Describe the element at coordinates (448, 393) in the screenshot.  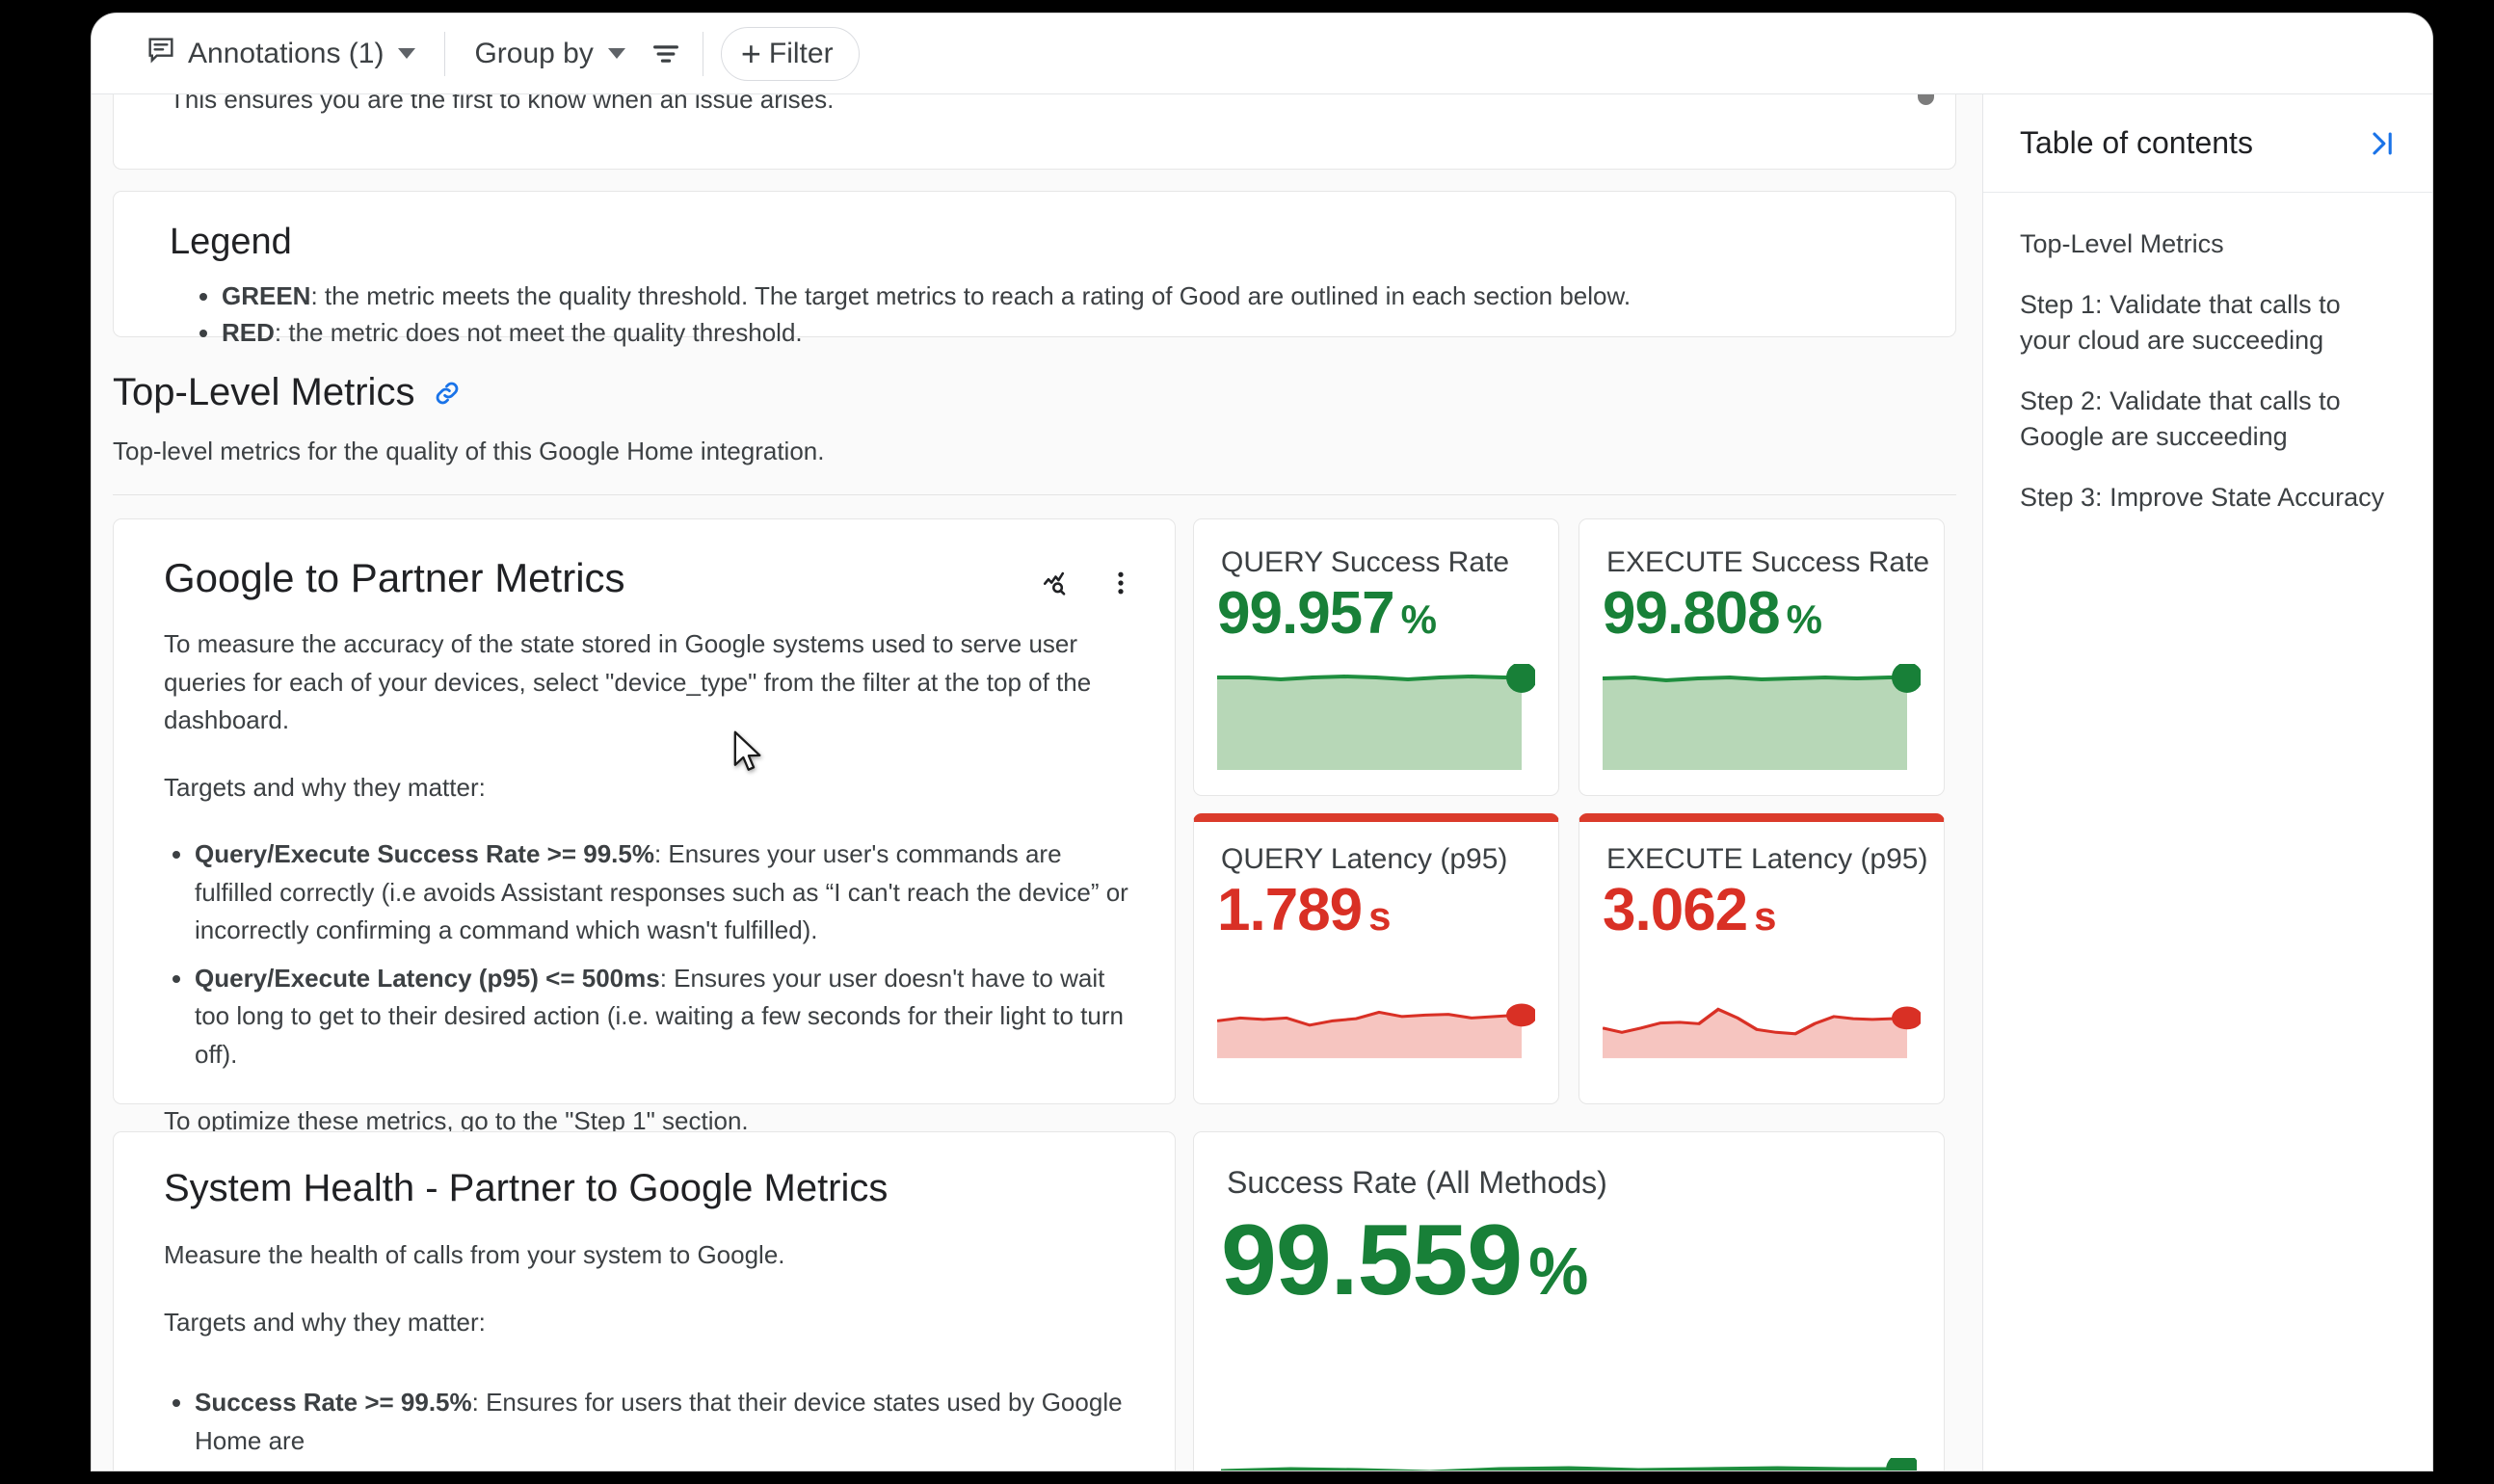
I see `link-icon` at that location.